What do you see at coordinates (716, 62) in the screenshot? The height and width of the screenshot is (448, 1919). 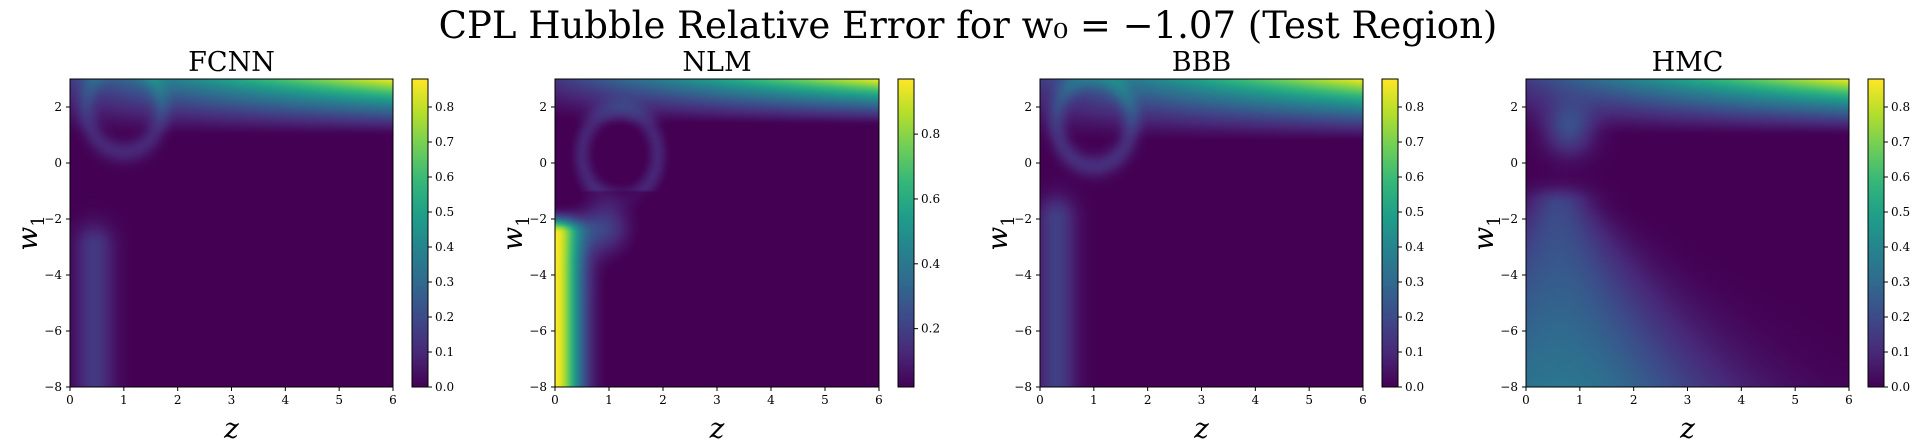 I see `panel-title: NLM` at bounding box center [716, 62].